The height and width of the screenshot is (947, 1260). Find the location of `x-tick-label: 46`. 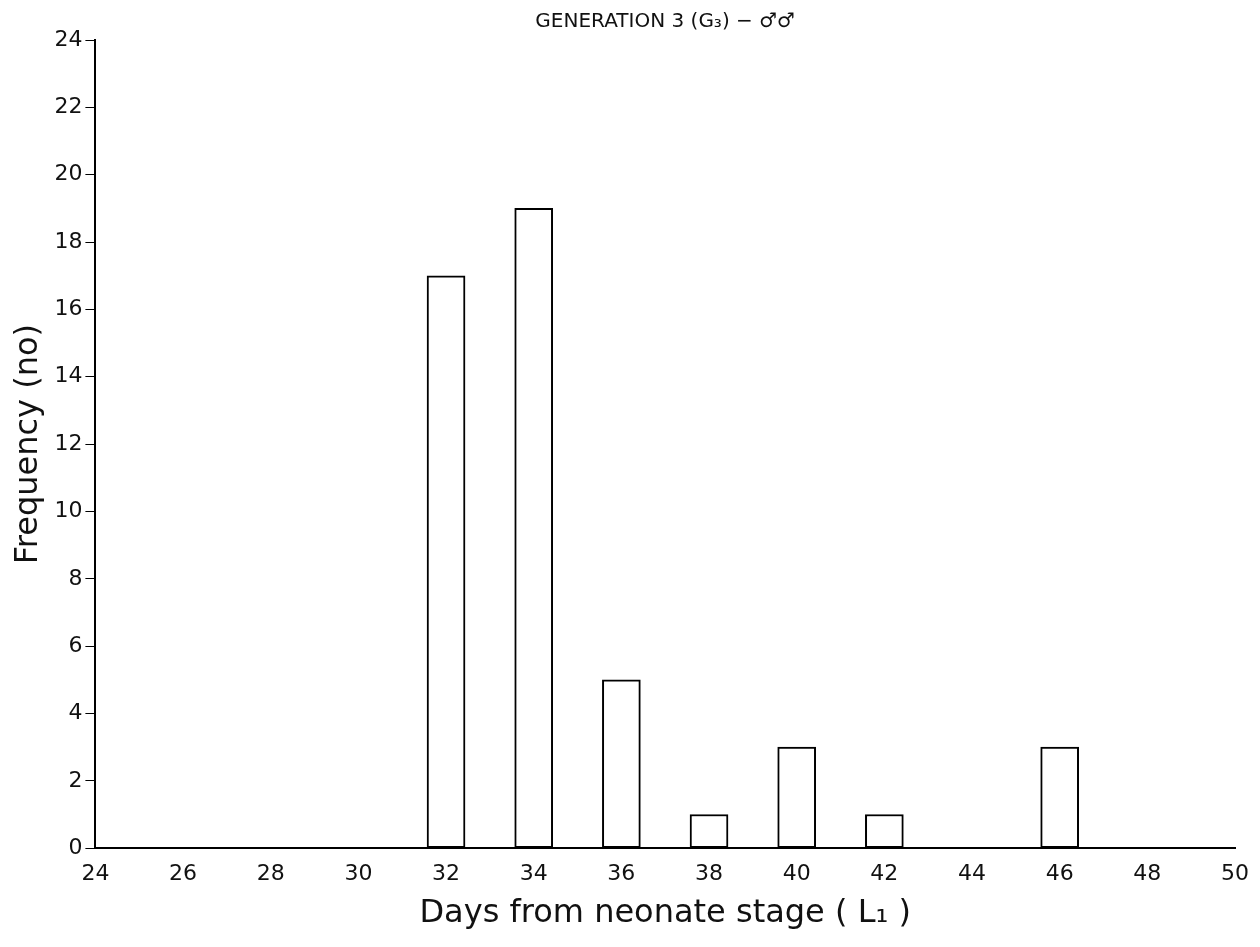

x-tick-label: 46 is located at coordinates (1059, 873).